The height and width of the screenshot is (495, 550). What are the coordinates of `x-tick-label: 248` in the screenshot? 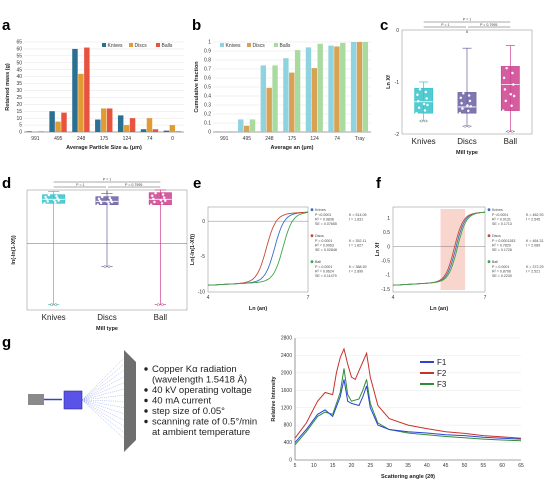 It's located at (269, 139).